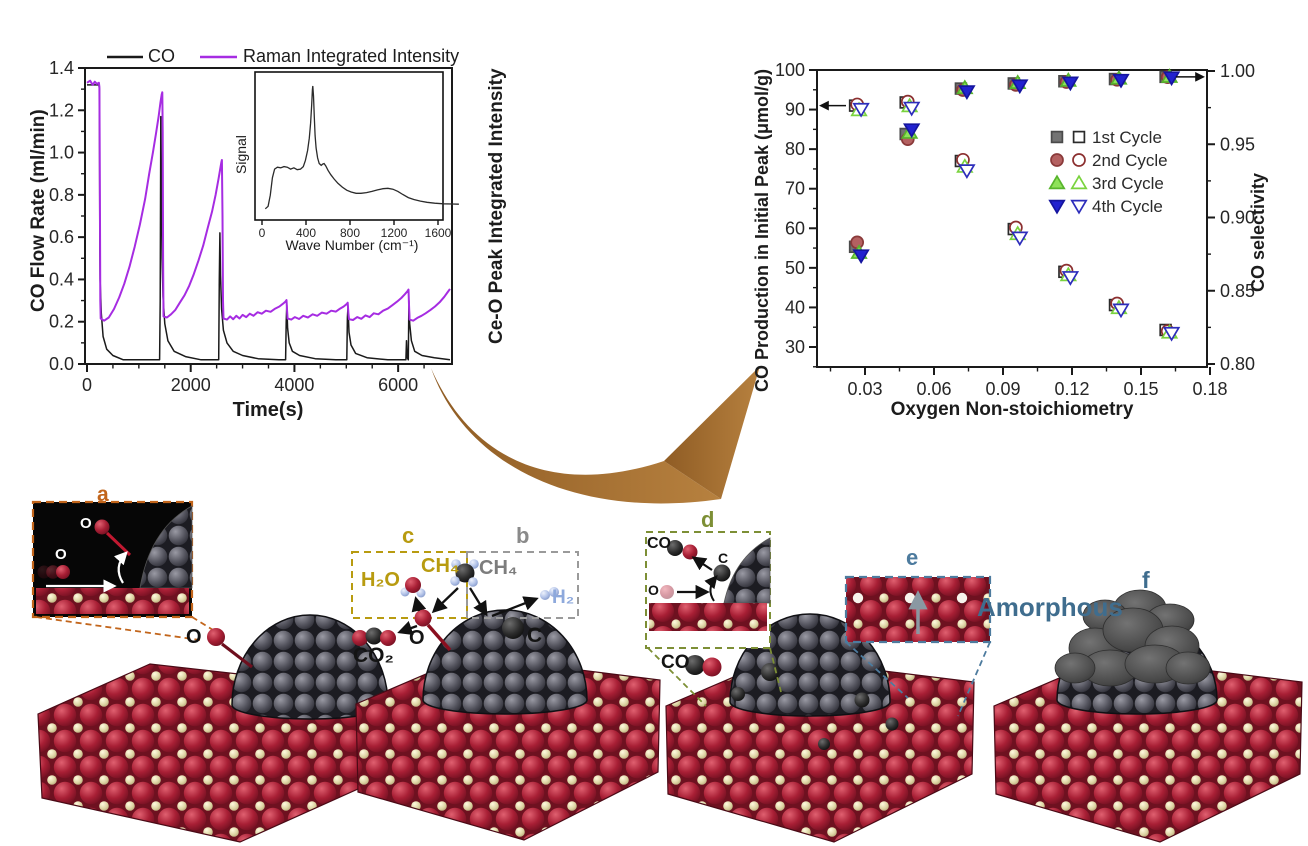 Image resolution: width=1308 pixels, height=846 pixels. I want to click on left-chart-x-tick-label: 6000, so click(398, 385).